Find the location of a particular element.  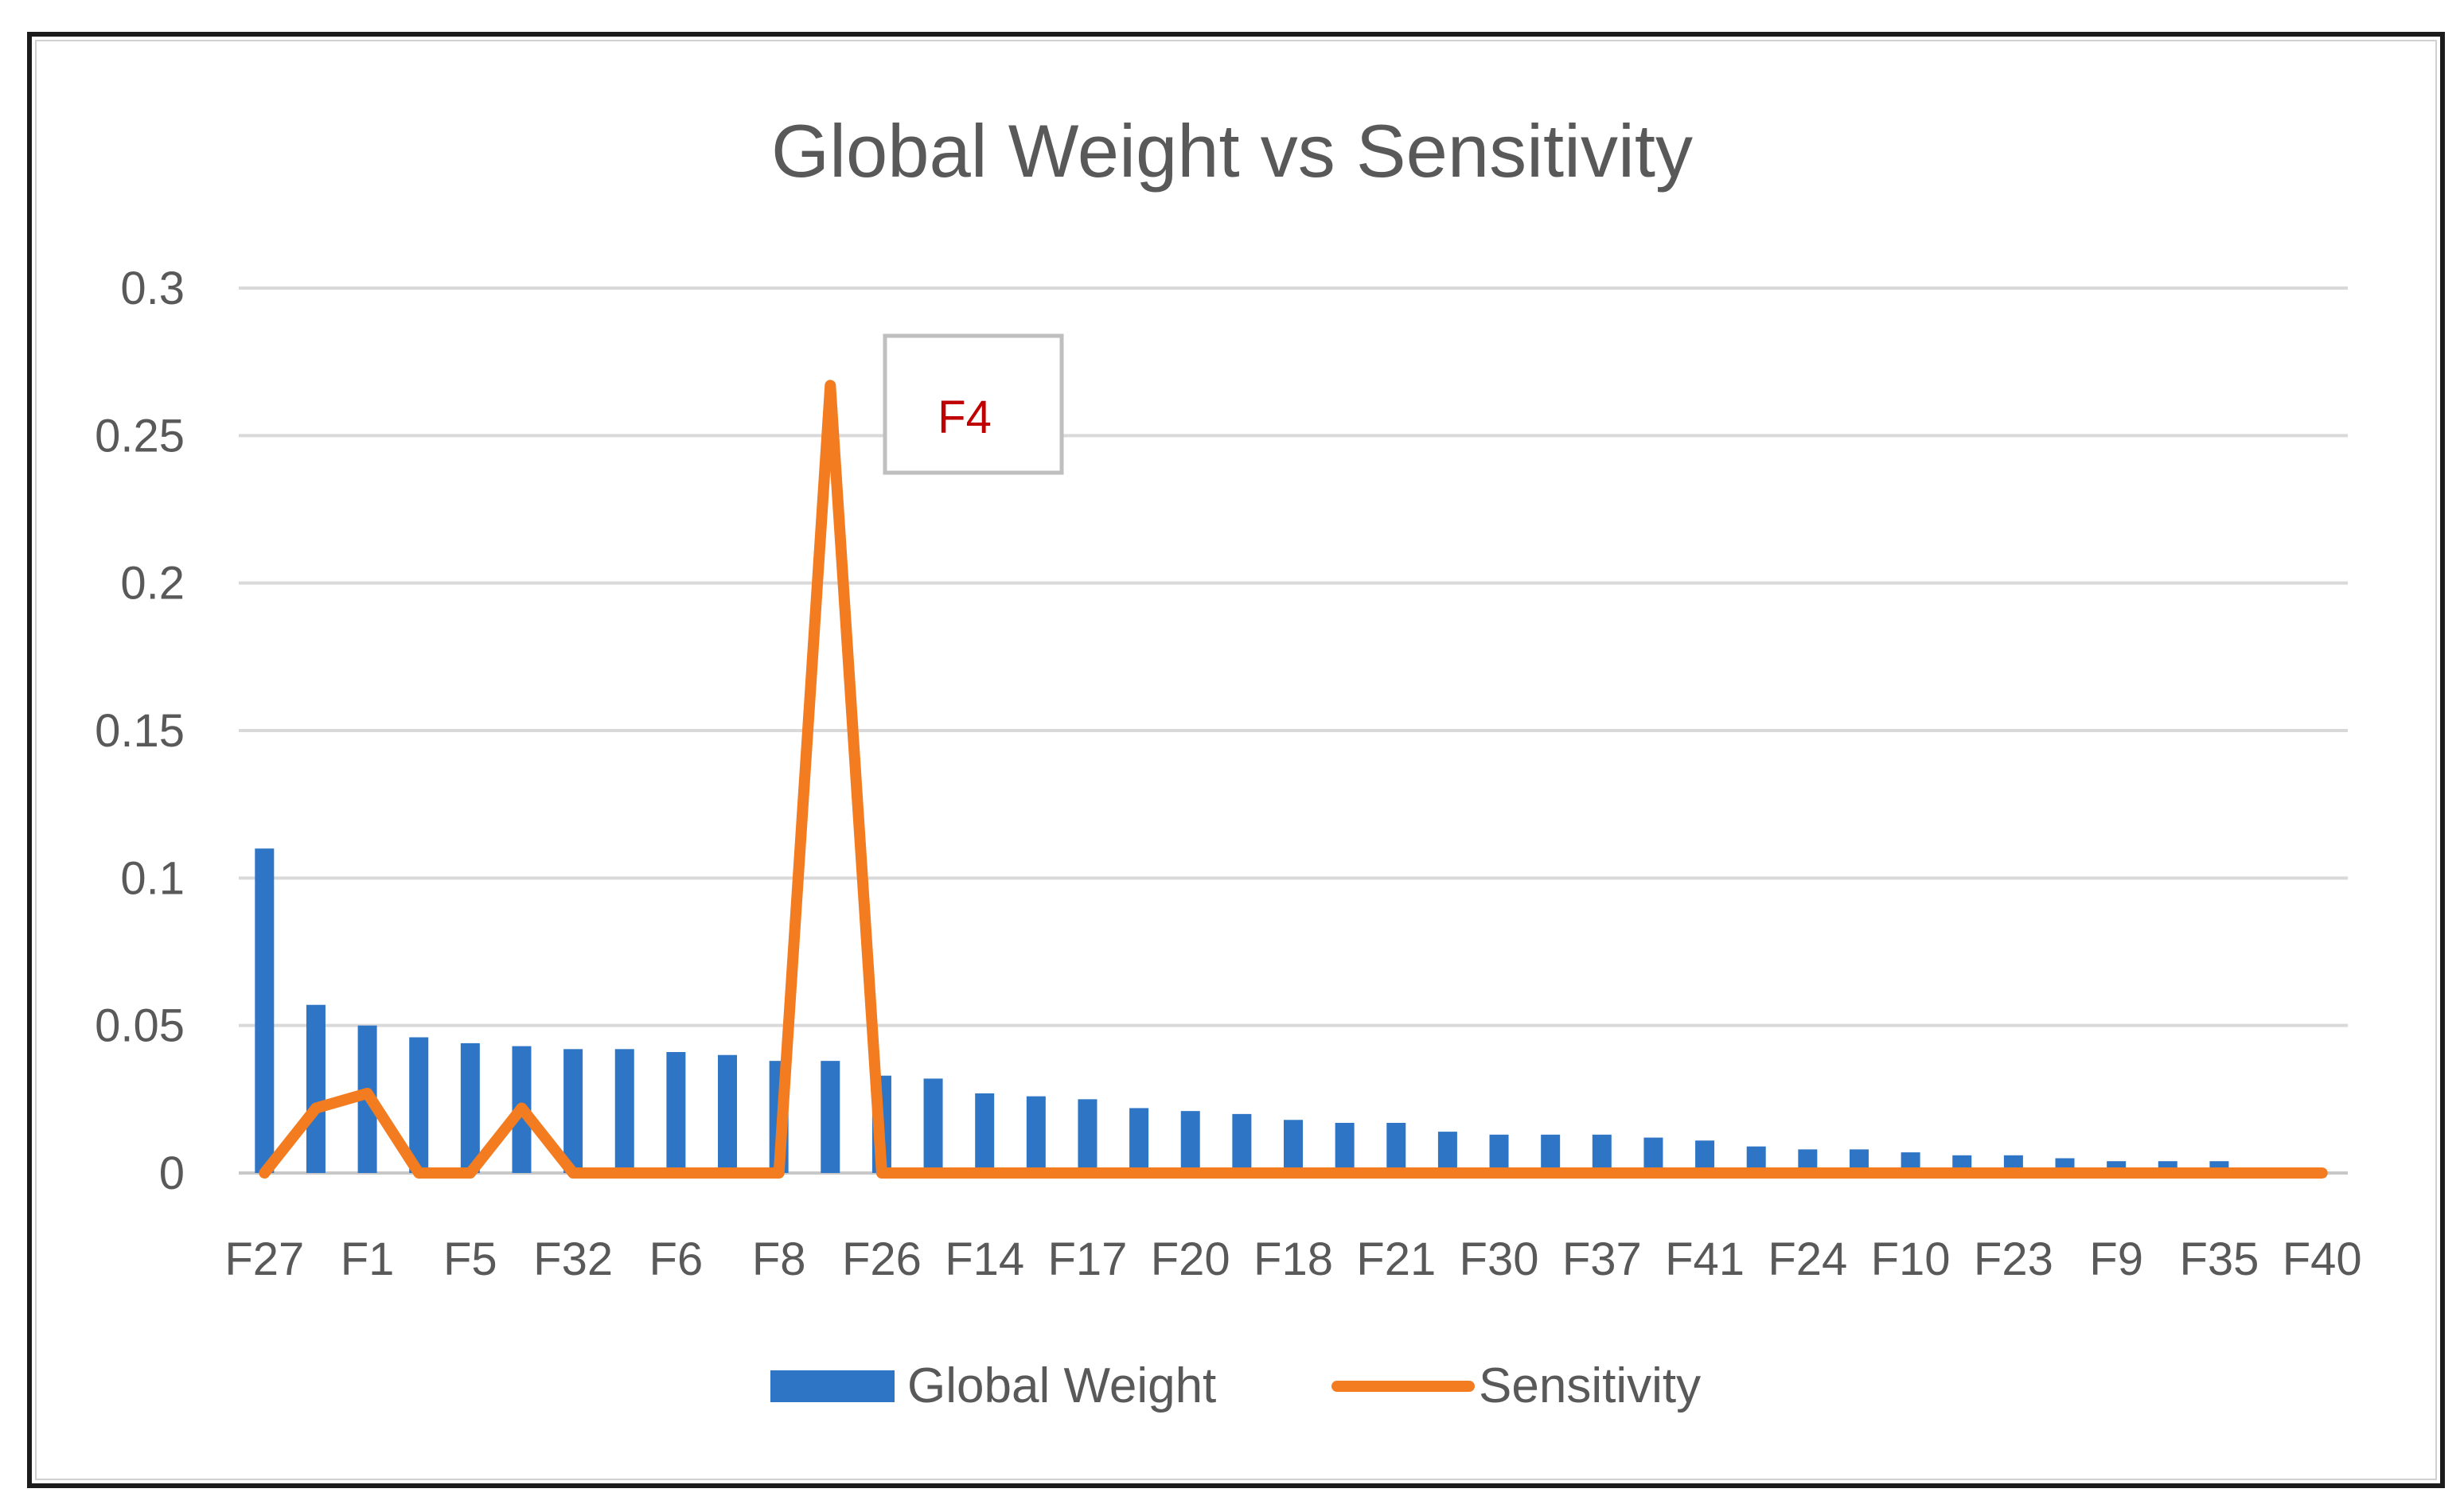

x-tick-label: F17 is located at coordinates (1087, 1259).